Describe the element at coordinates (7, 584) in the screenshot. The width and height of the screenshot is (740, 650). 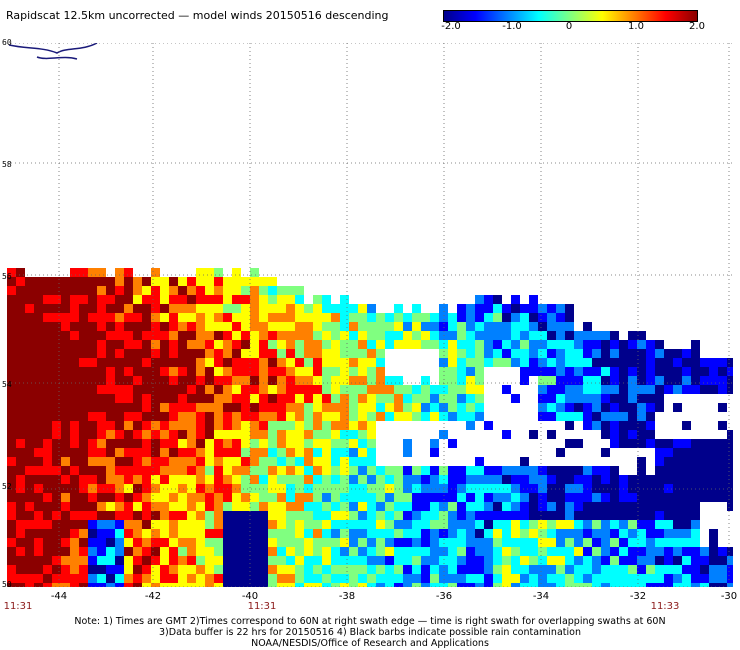
I see `lat-label: 50` at that location.